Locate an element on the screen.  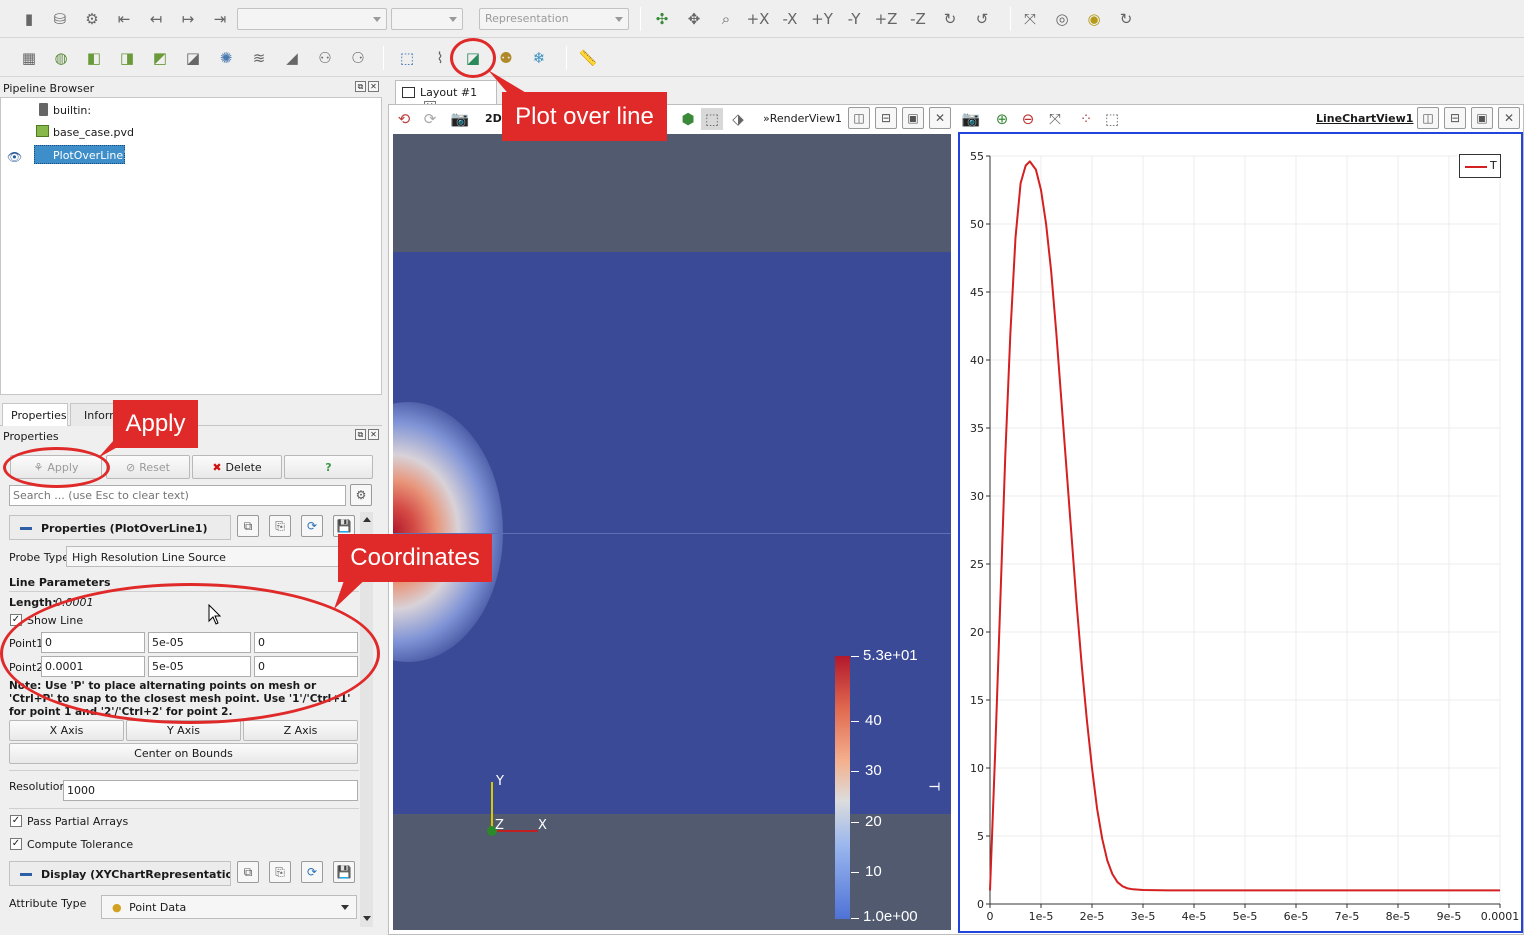
open-file-icon: ▮ is located at coordinates (29, 19).